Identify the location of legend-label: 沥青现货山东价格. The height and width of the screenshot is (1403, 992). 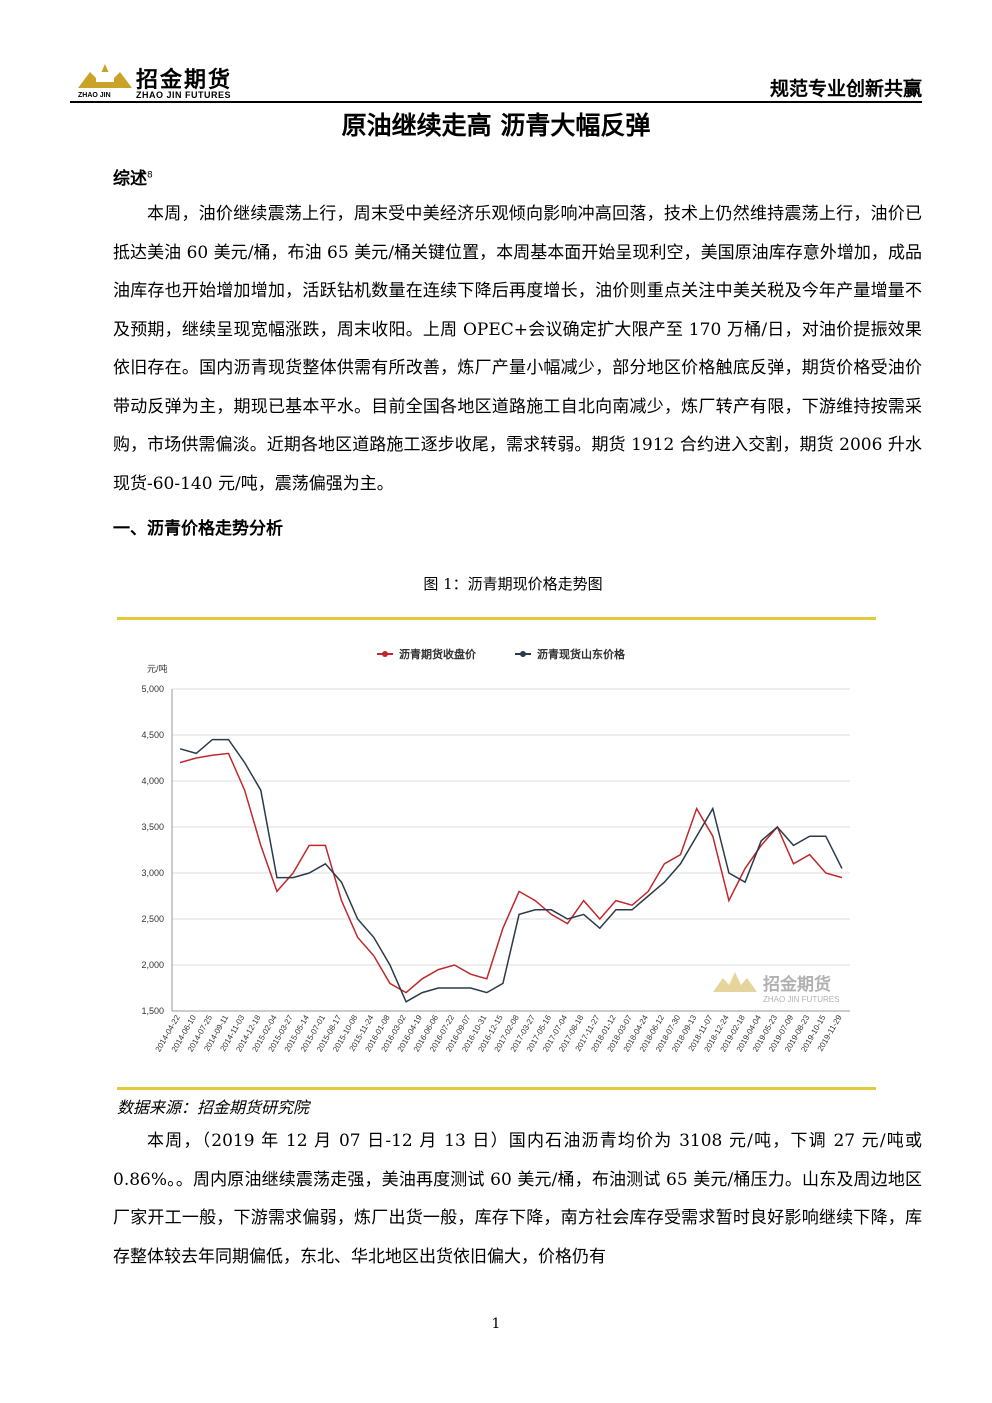
(581, 654).